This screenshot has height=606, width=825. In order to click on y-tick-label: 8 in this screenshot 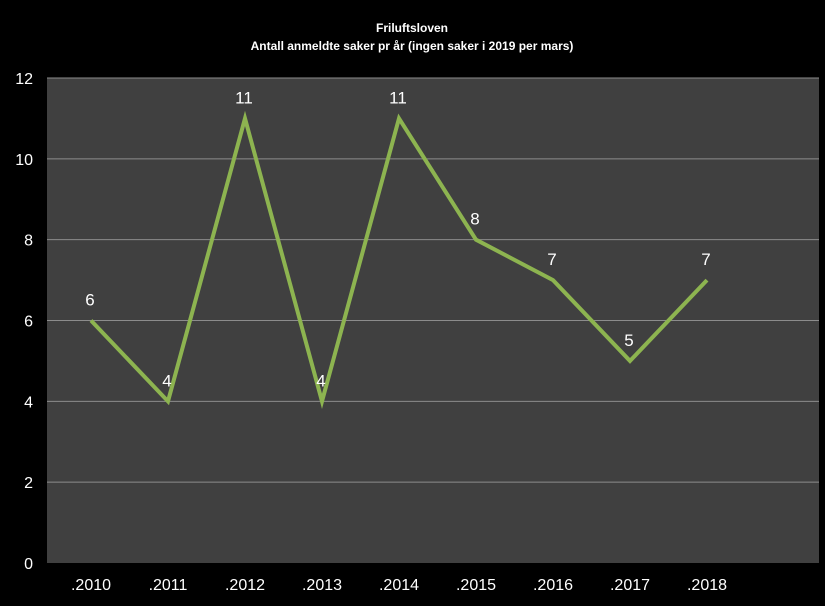, I will do `click(28, 241)`.